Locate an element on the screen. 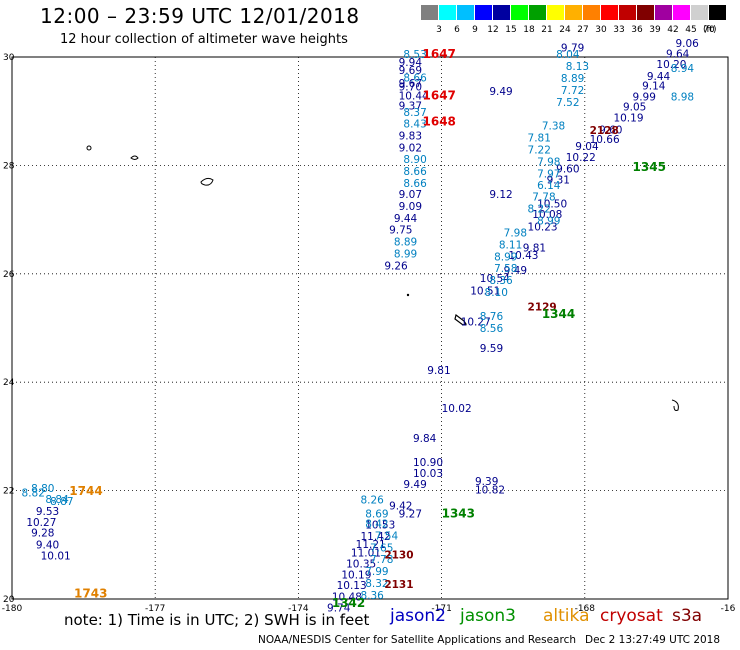 The image size is (740, 650). swh-value: 10.02 is located at coordinates (457, 409).